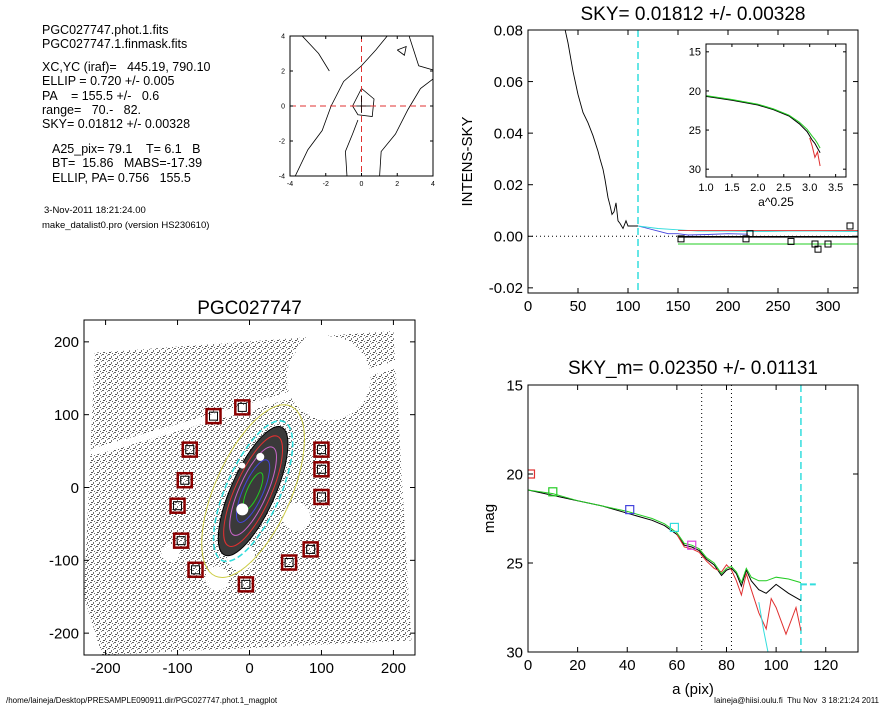  Describe the element at coordinates (489, 518) in the screenshot. I see `mag-ylabel: mag` at that location.